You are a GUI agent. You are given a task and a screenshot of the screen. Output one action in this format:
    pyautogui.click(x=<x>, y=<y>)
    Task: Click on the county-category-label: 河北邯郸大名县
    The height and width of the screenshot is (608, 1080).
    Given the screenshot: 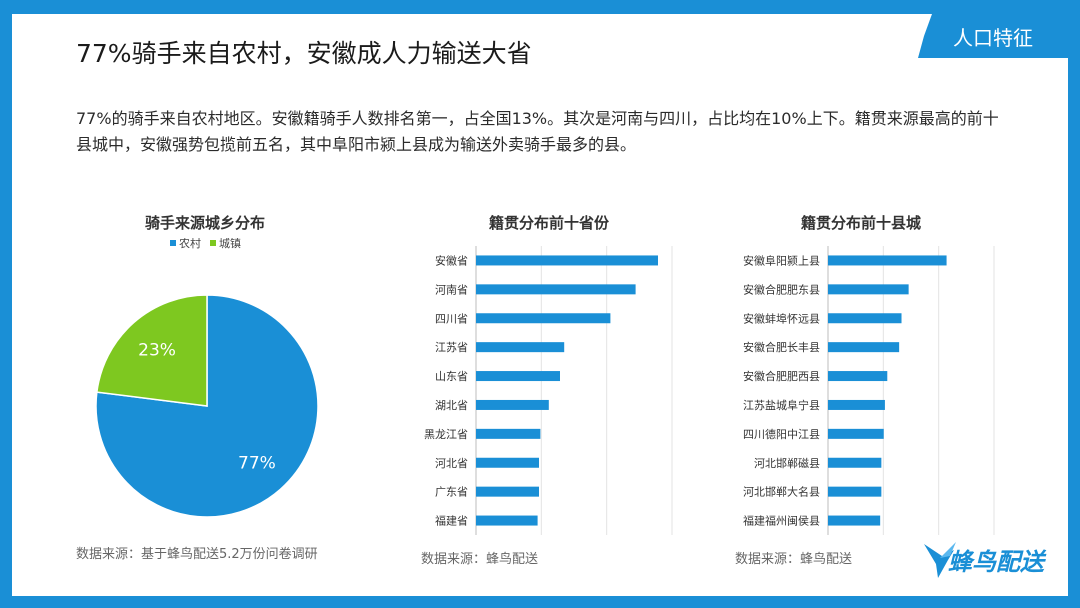 What is the action you would take?
    pyautogui.click(x=781, y=492)
    